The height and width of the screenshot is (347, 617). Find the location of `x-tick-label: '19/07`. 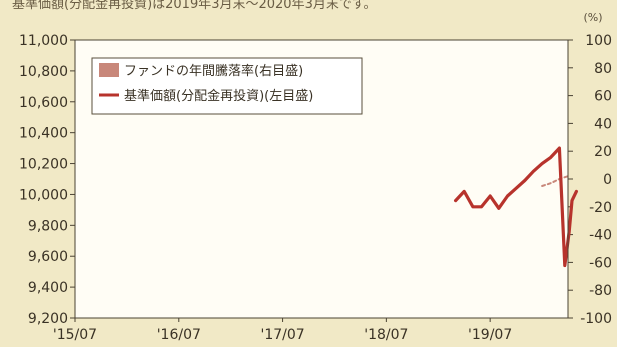

x-tick-label: '19/07 is located at coordinates (490, 335).